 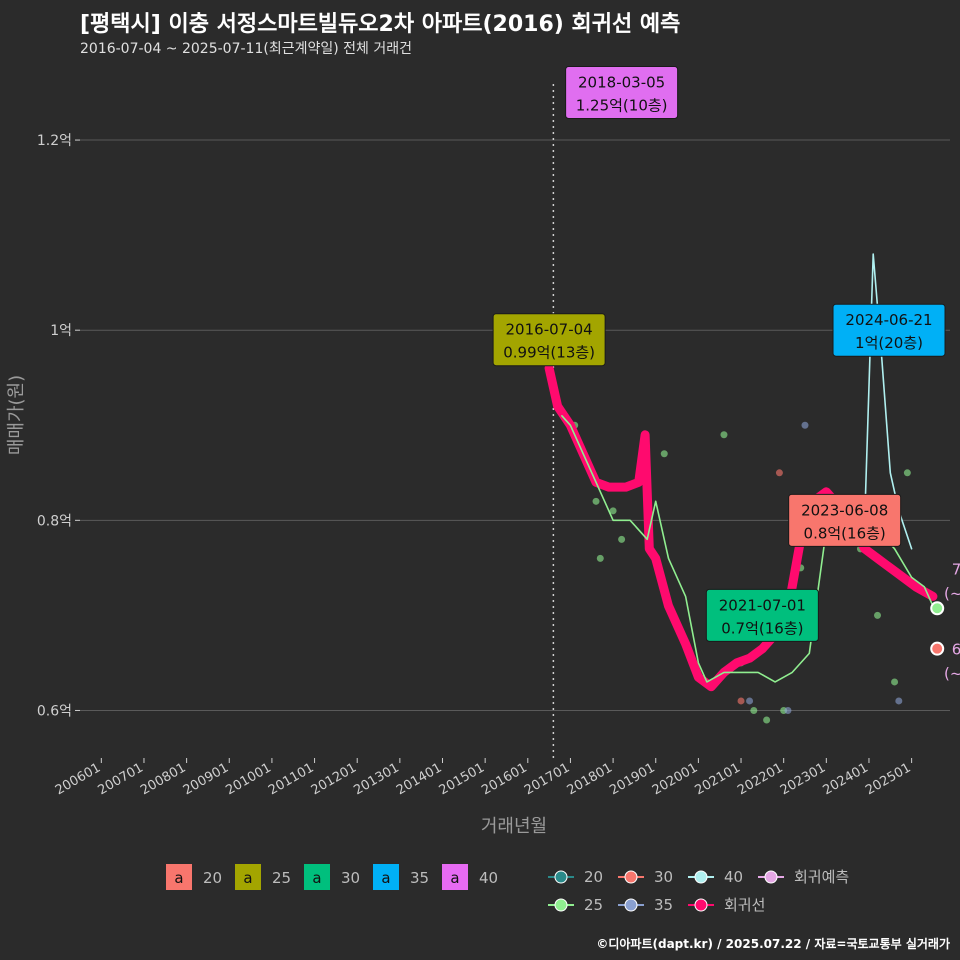 What do you see at coordinates (888, 779) in the screenshot?
I see `x-tick-label: 202501` at bounding box center [888, 779].